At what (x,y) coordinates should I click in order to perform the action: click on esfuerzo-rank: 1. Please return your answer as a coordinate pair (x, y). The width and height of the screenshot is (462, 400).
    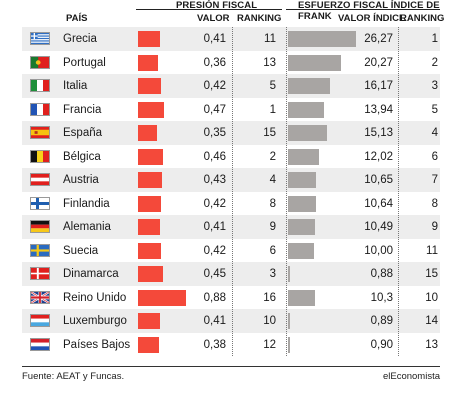
    Looking at the image, I should click on (434, 39).